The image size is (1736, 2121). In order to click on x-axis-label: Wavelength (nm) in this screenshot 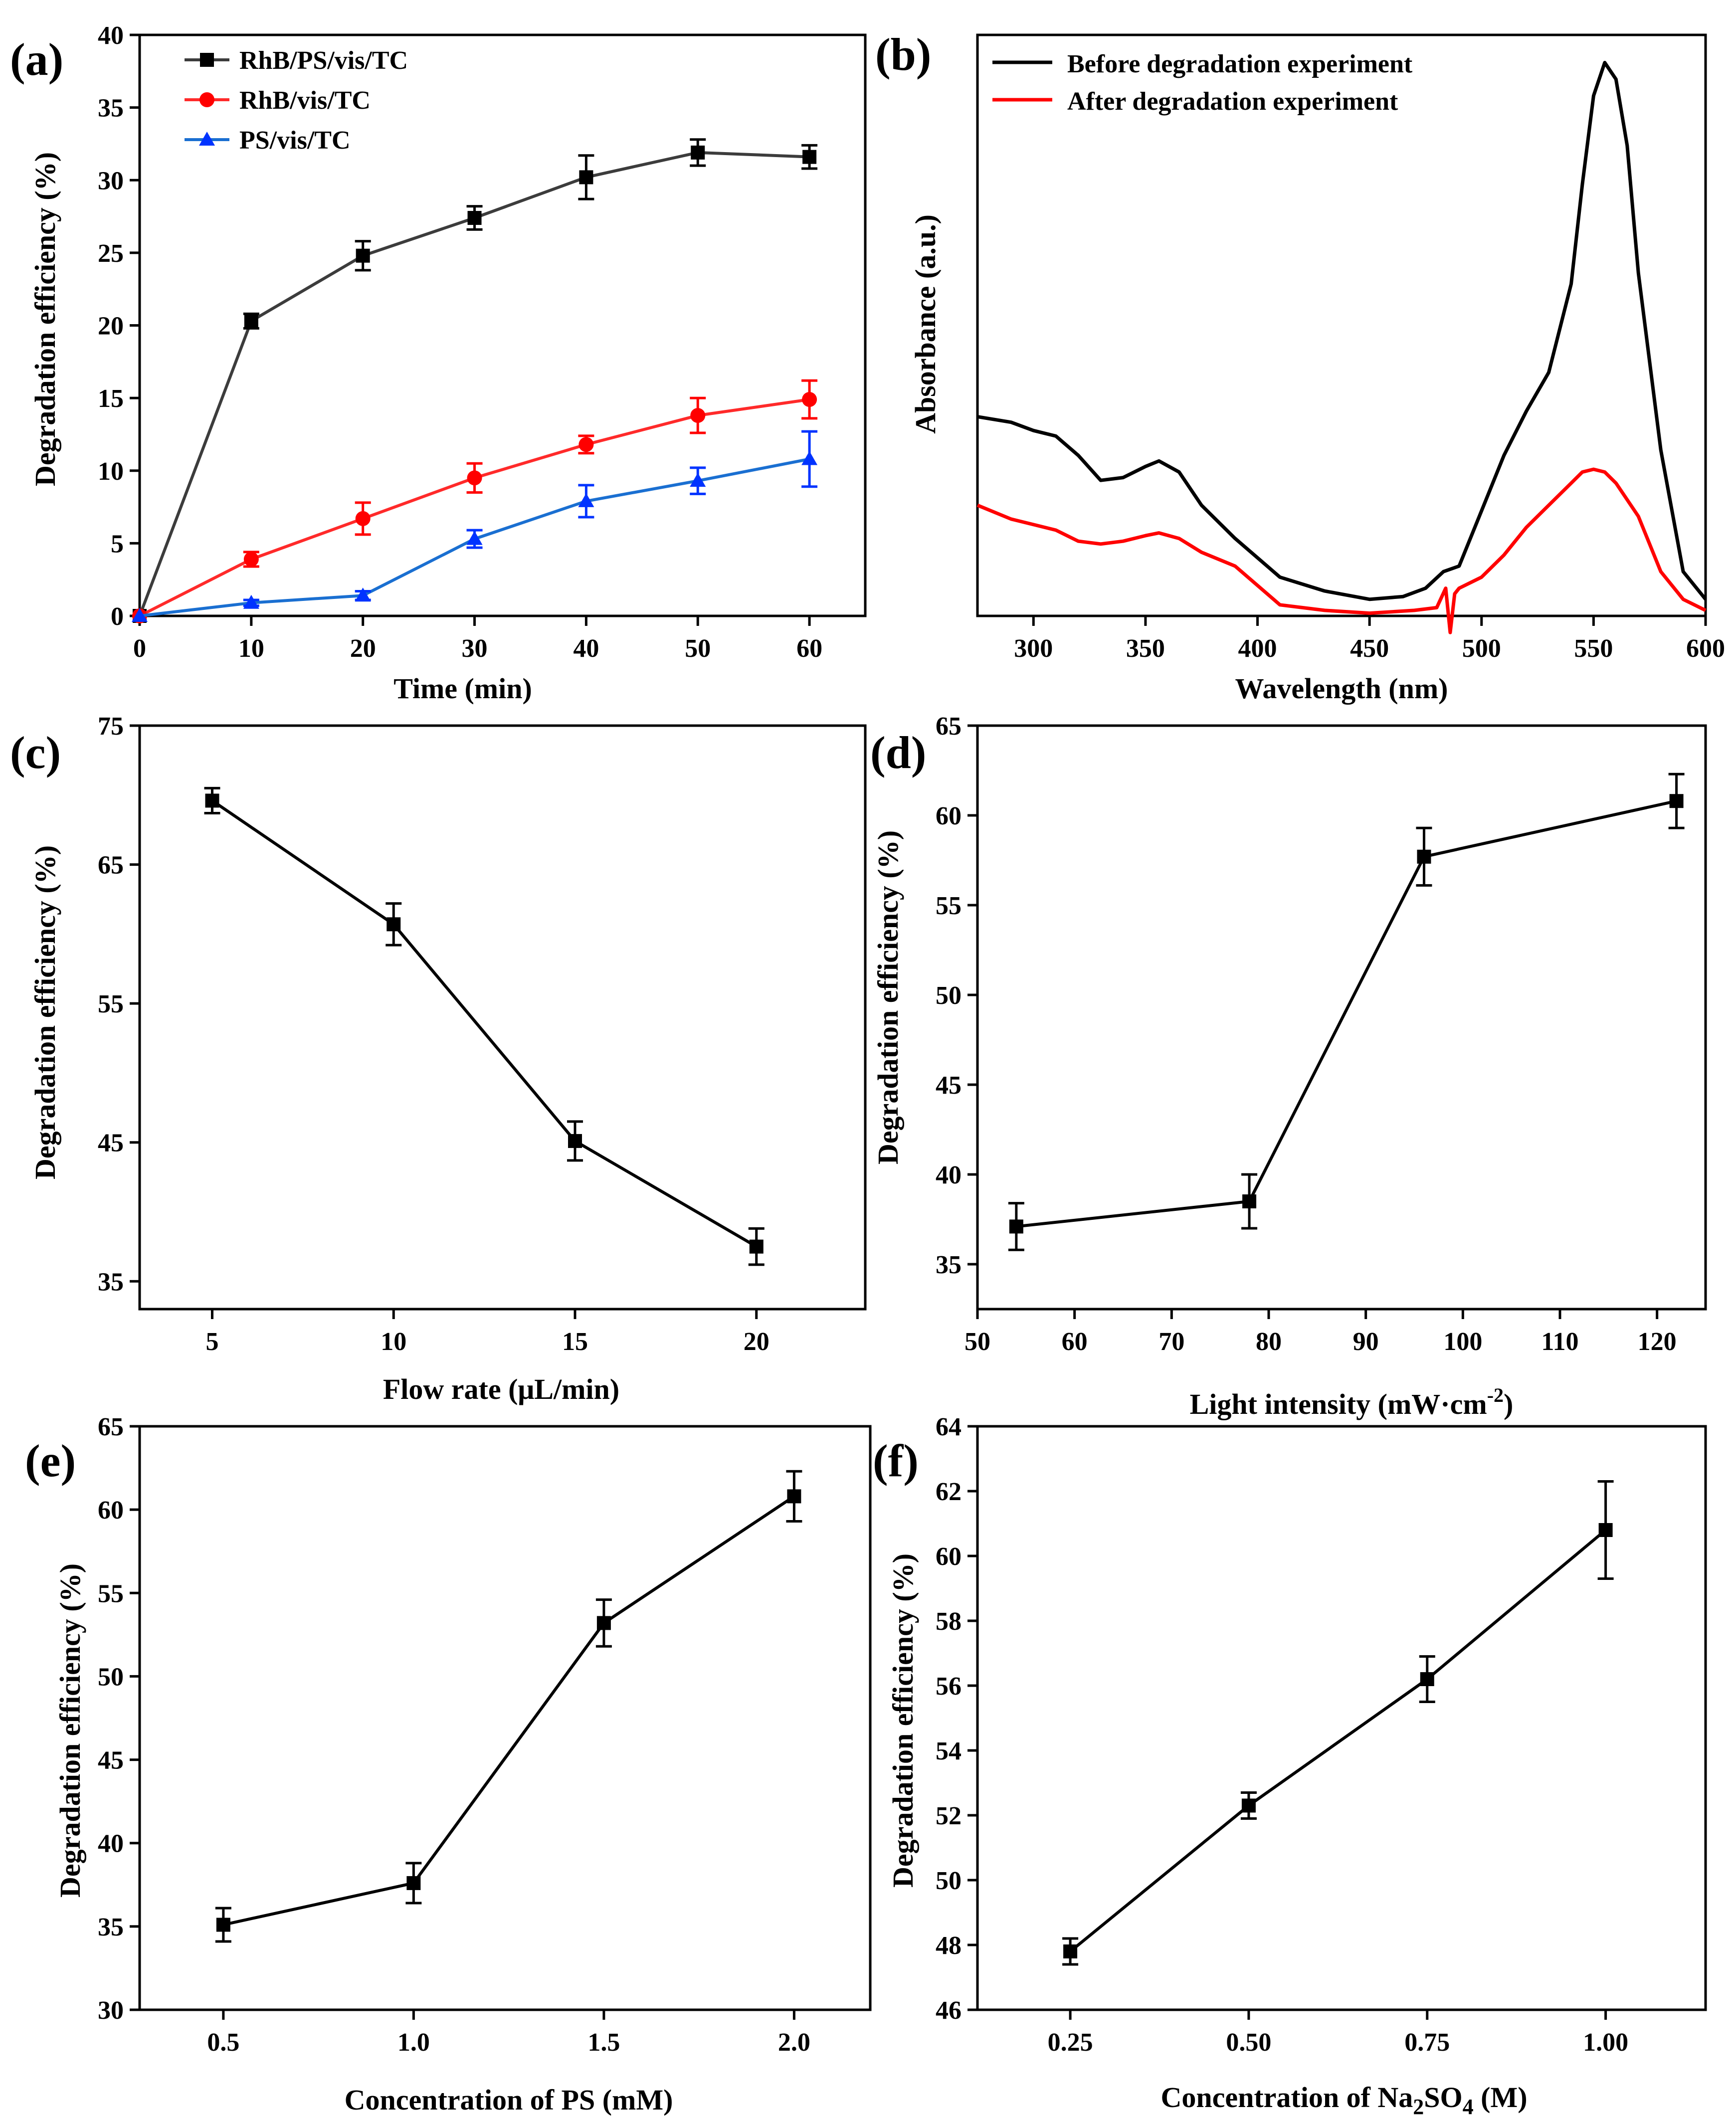, I will do `click(1341, 688)`.